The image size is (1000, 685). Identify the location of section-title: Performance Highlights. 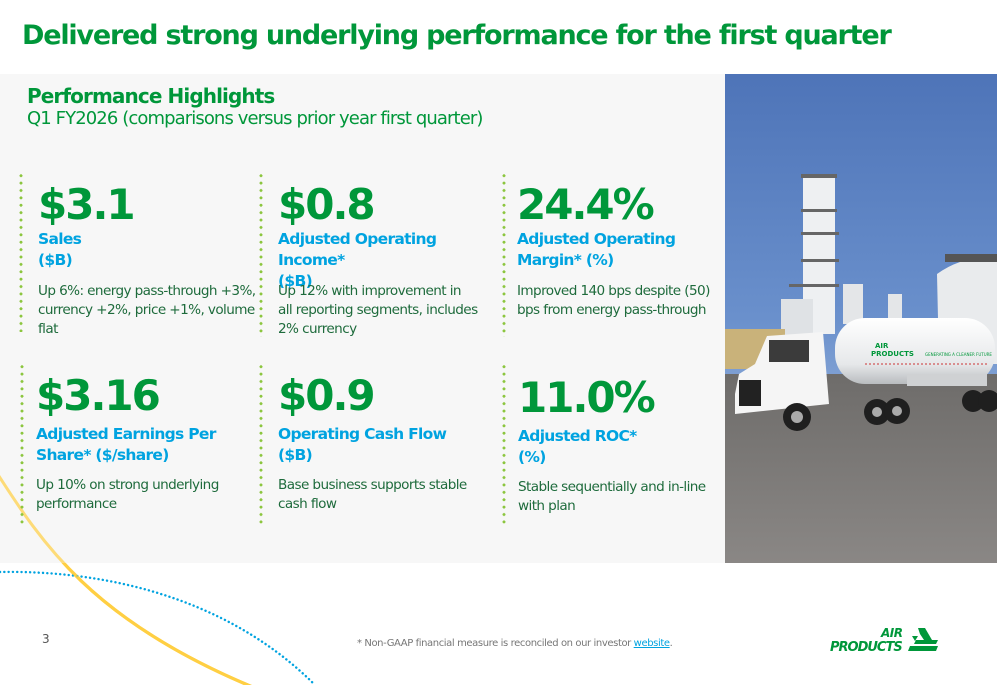
(151, 96).